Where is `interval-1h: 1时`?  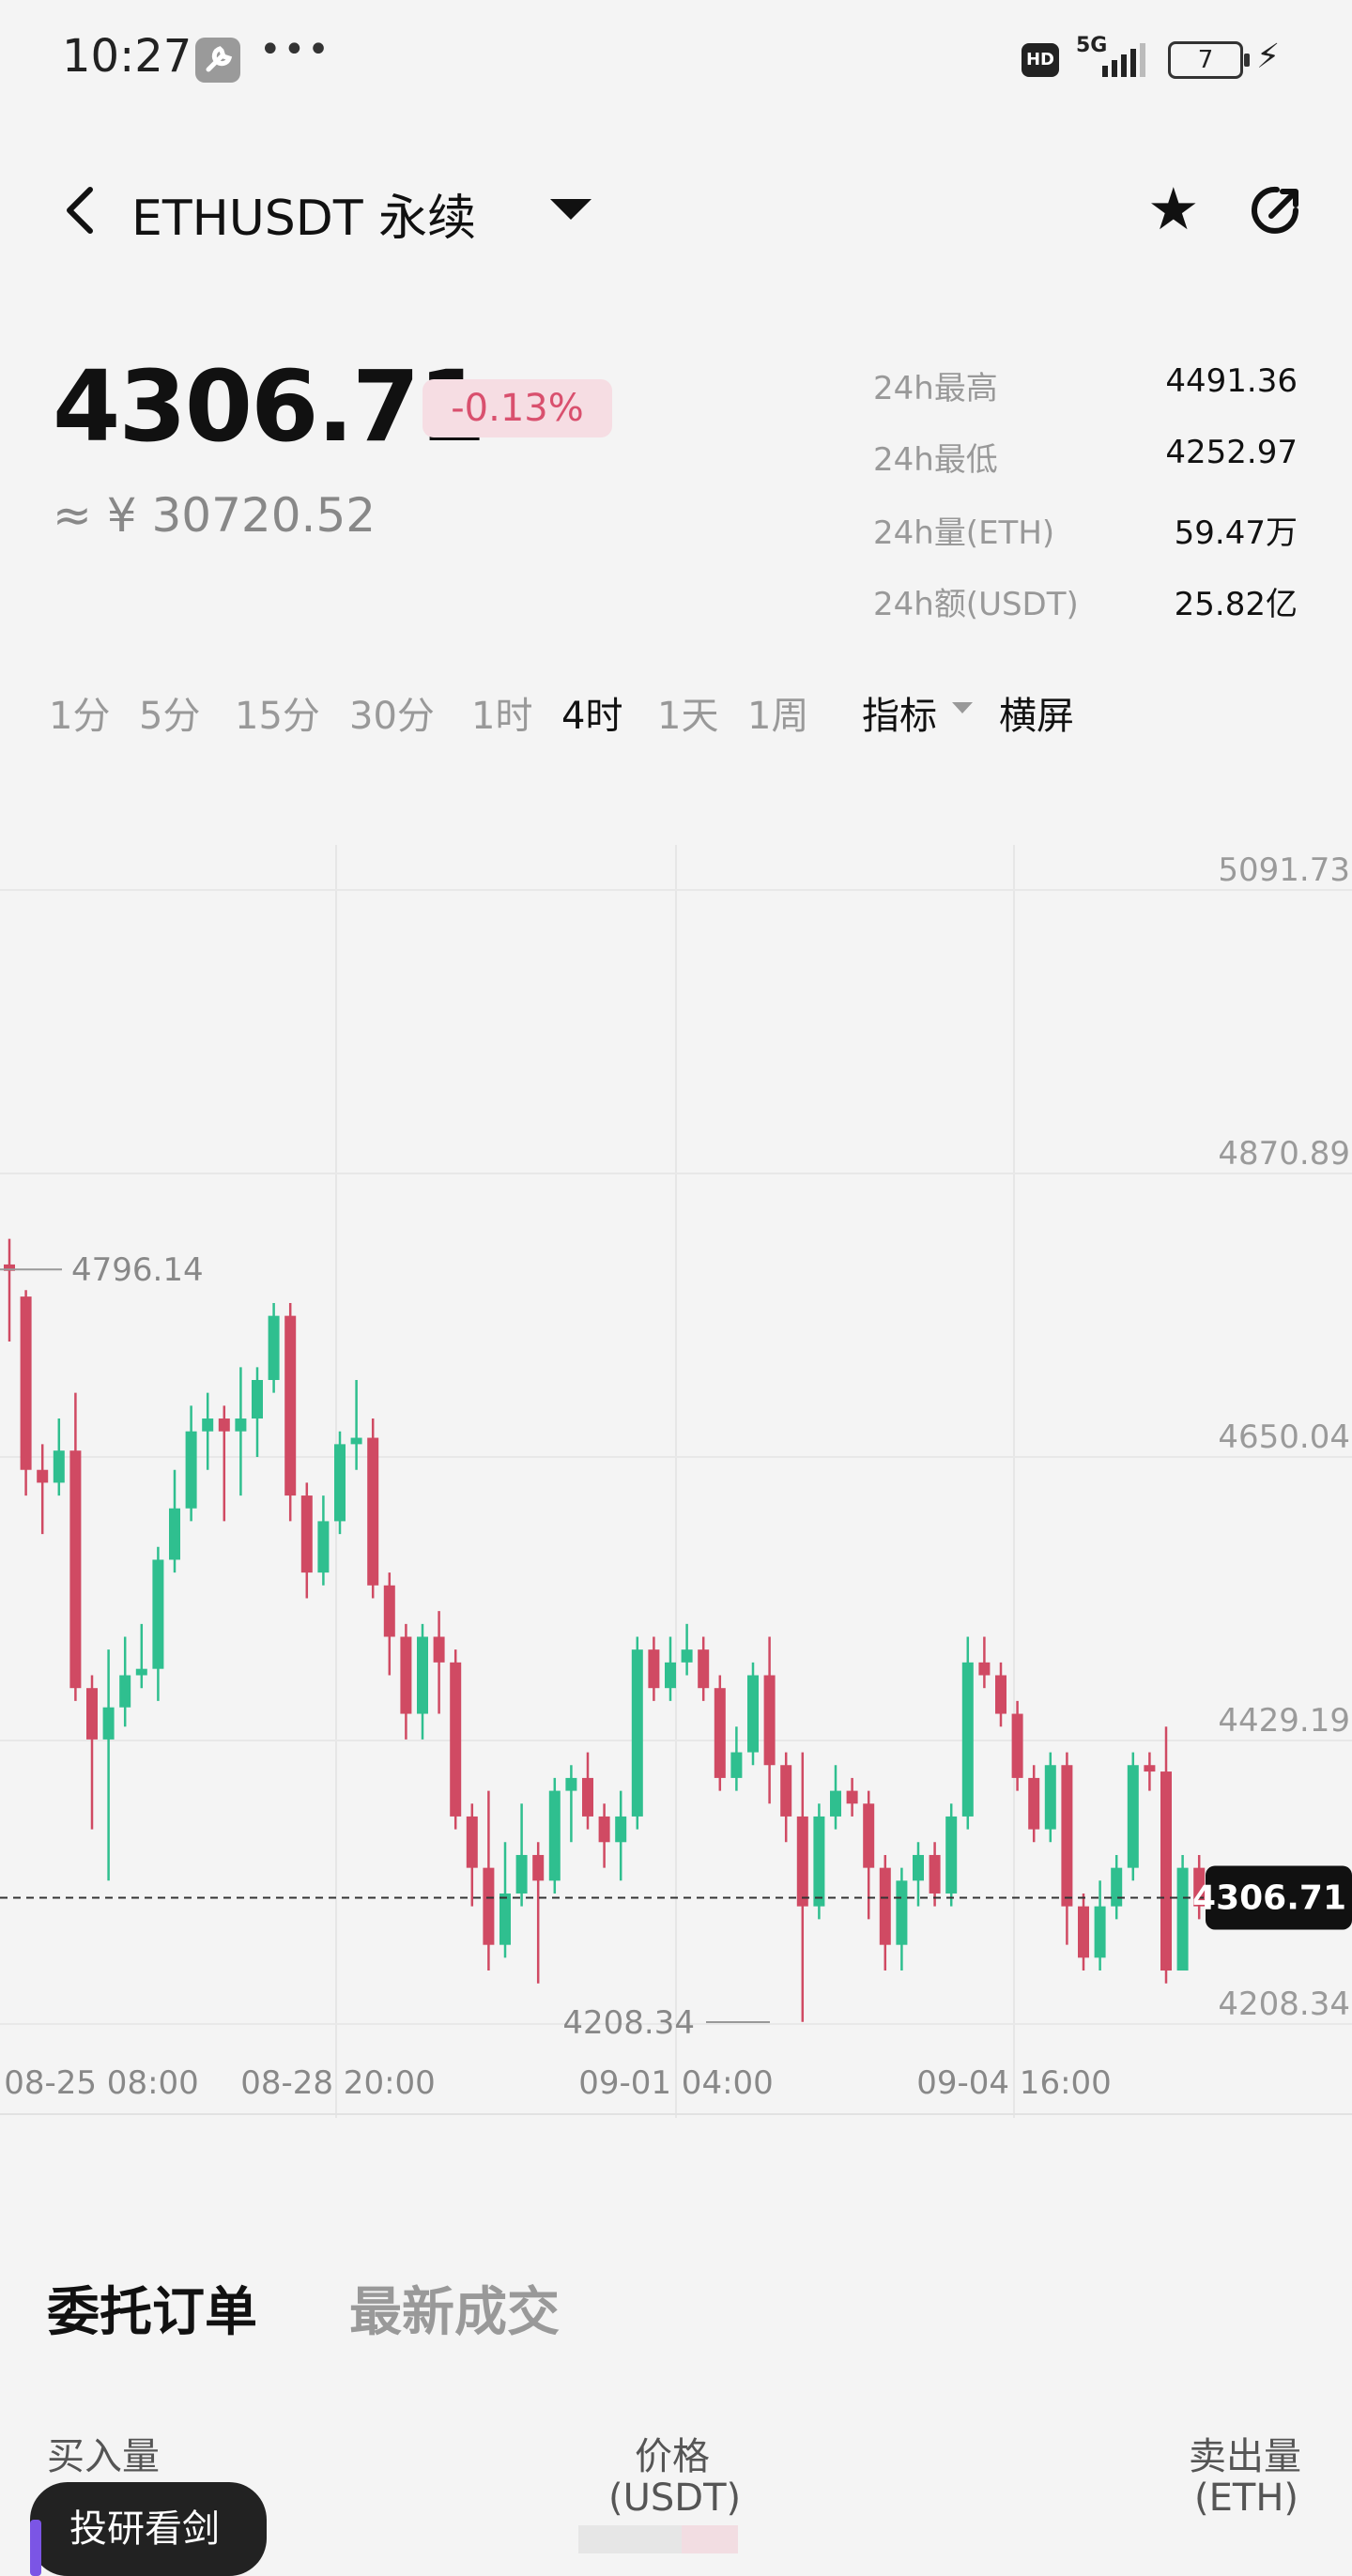
interval-1h: 1时 is located at coordinates (502, 717).